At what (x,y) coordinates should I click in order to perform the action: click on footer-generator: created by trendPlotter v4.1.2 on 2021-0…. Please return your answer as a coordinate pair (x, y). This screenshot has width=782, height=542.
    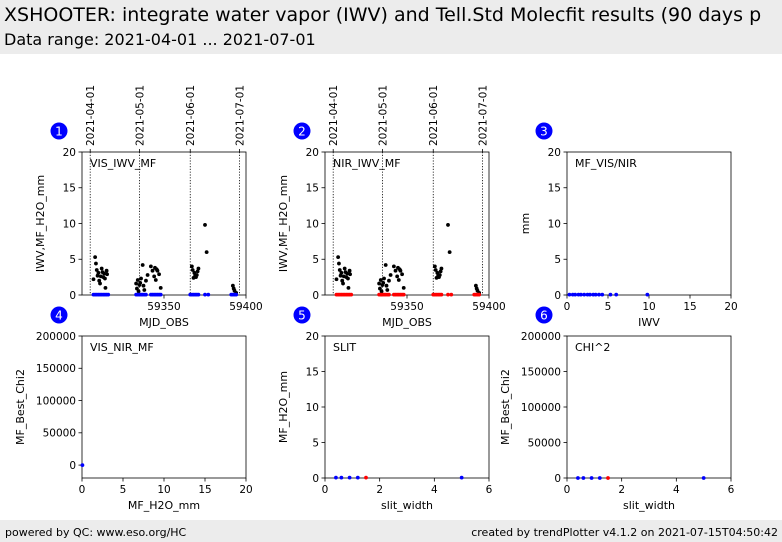
    Looking at the image, I should click on (624, 532).